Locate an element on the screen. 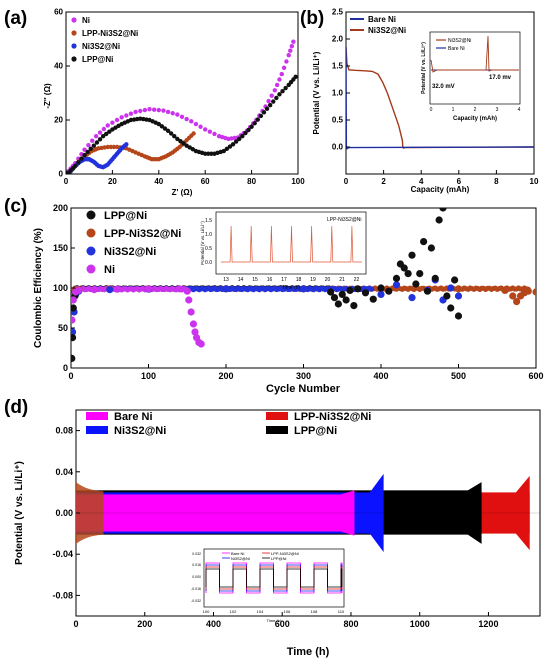 The width and height of the screenshot is (550, 660). y-tick-label-b: 1.0 is located at coordinates (338, 93).